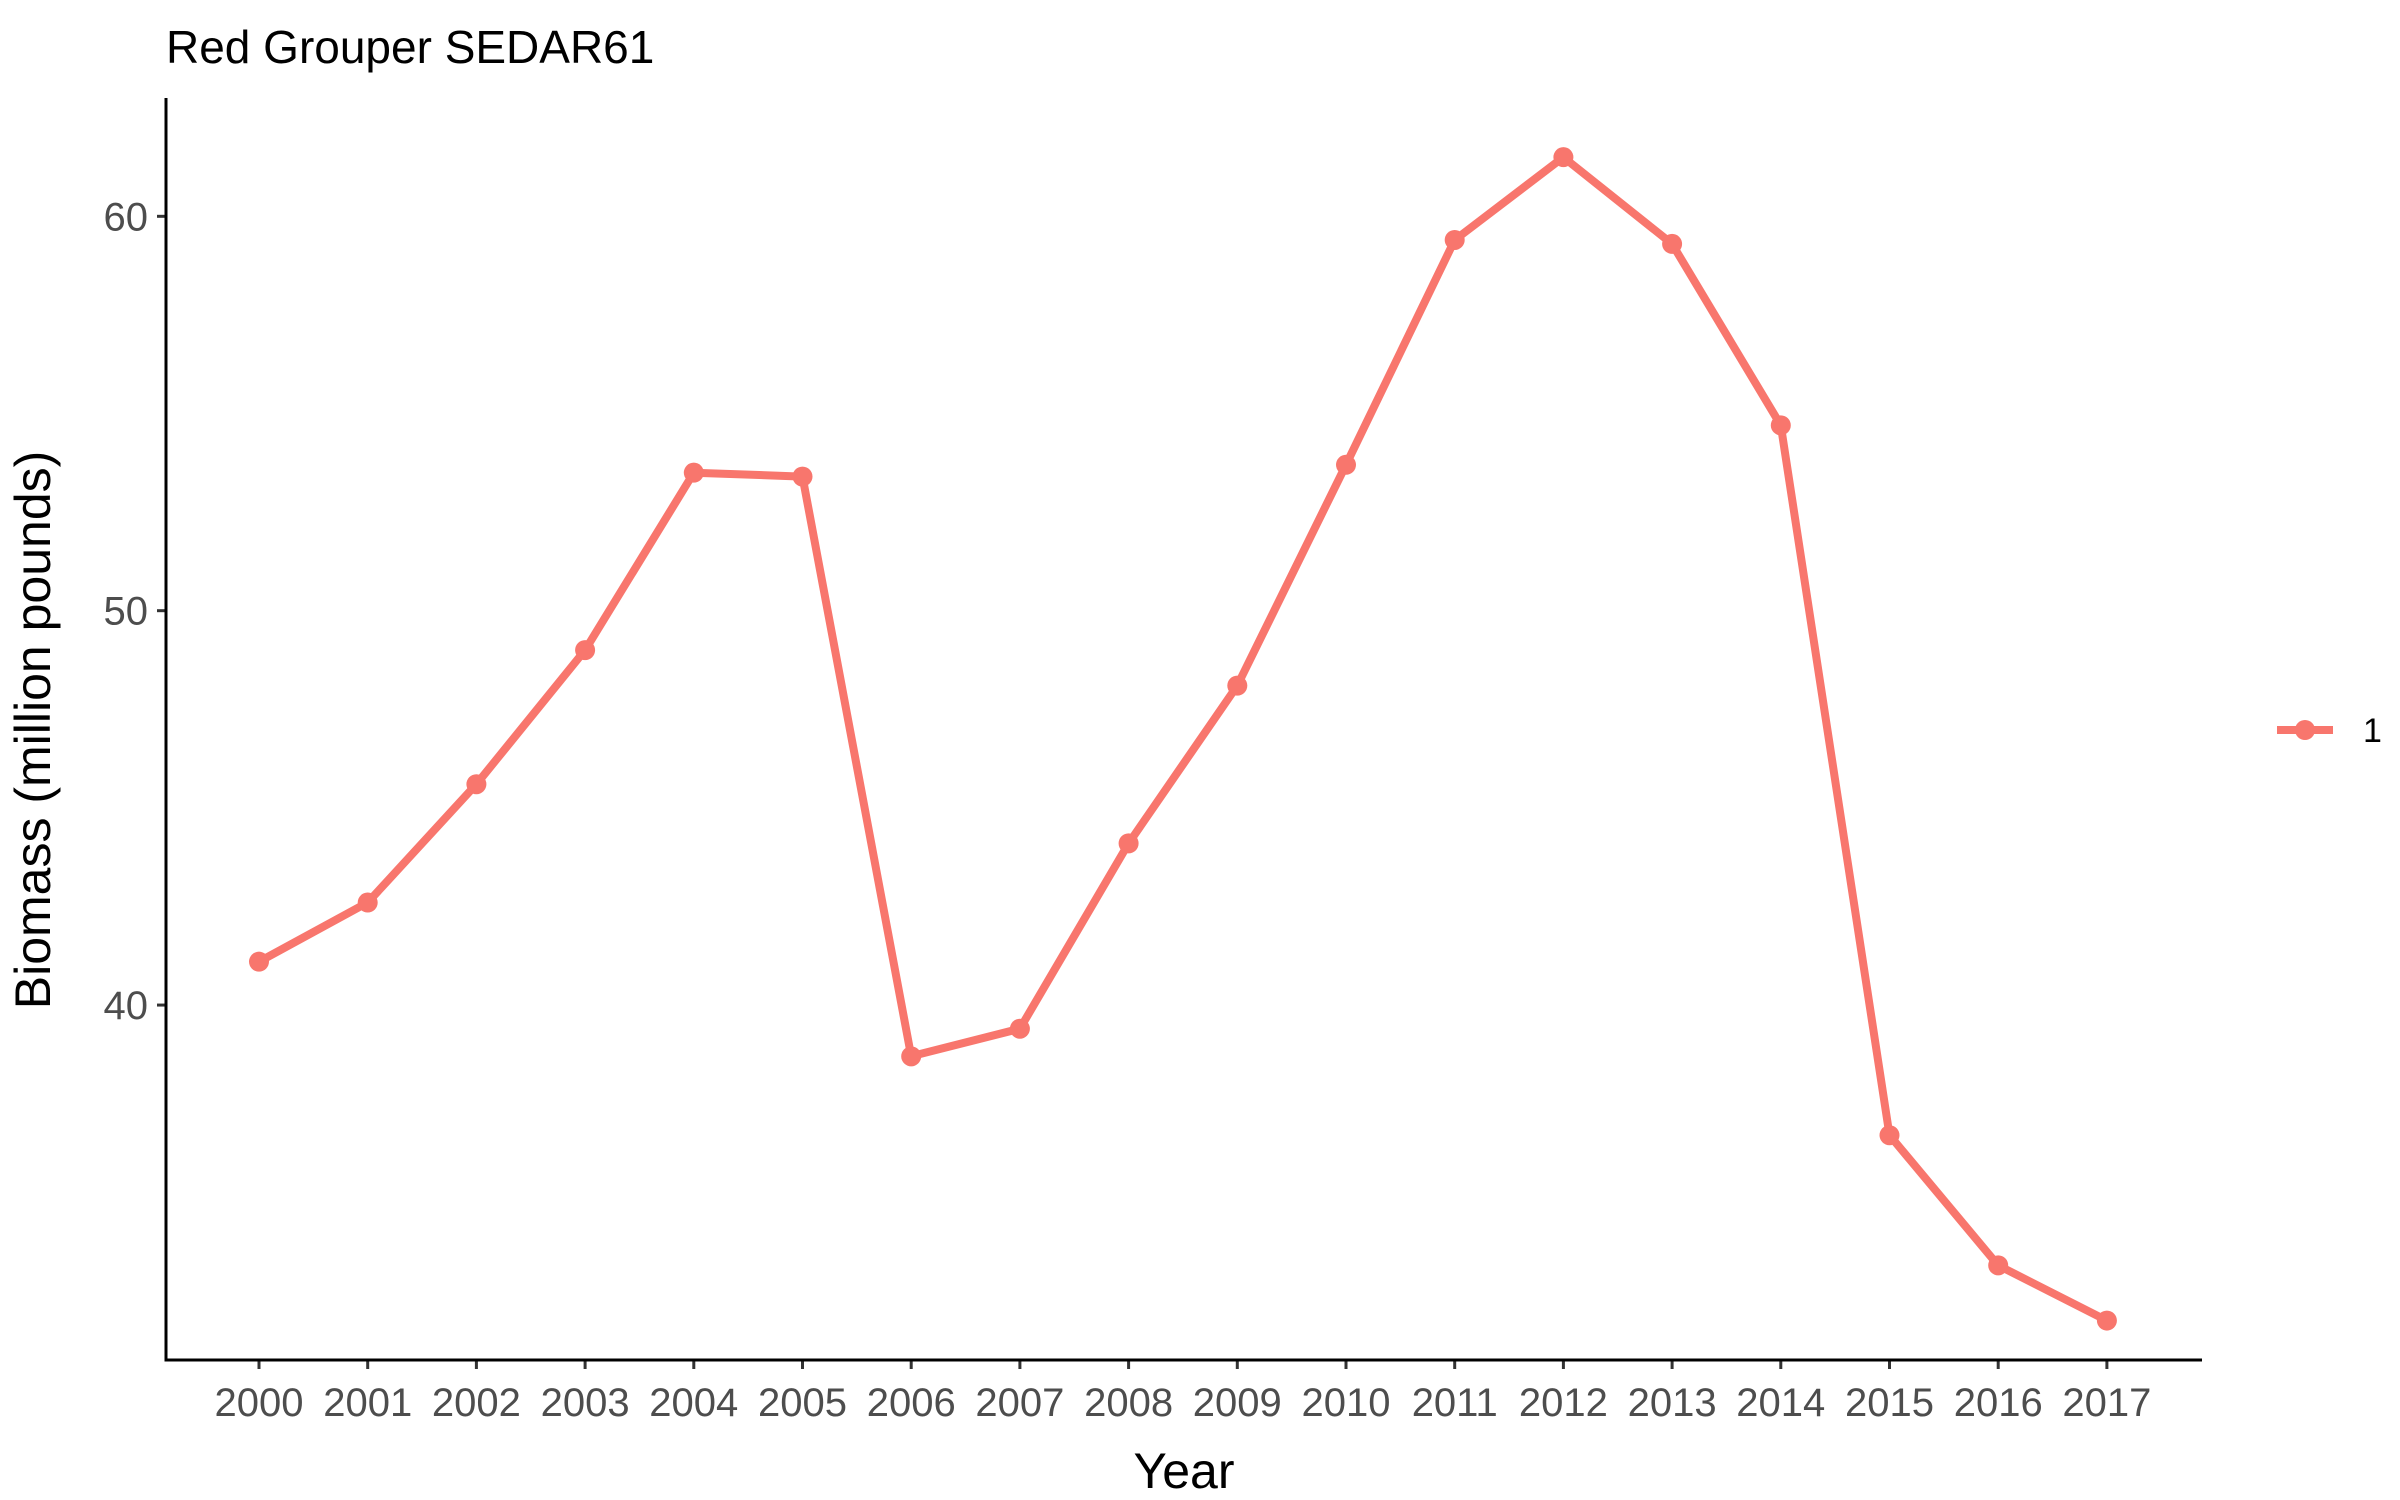 This screenshot has height=1500, width=2400. What do you see at coordinates (802, 476) in the screenshot?
I see `data-point-2005` at bounding box center [802, 476].